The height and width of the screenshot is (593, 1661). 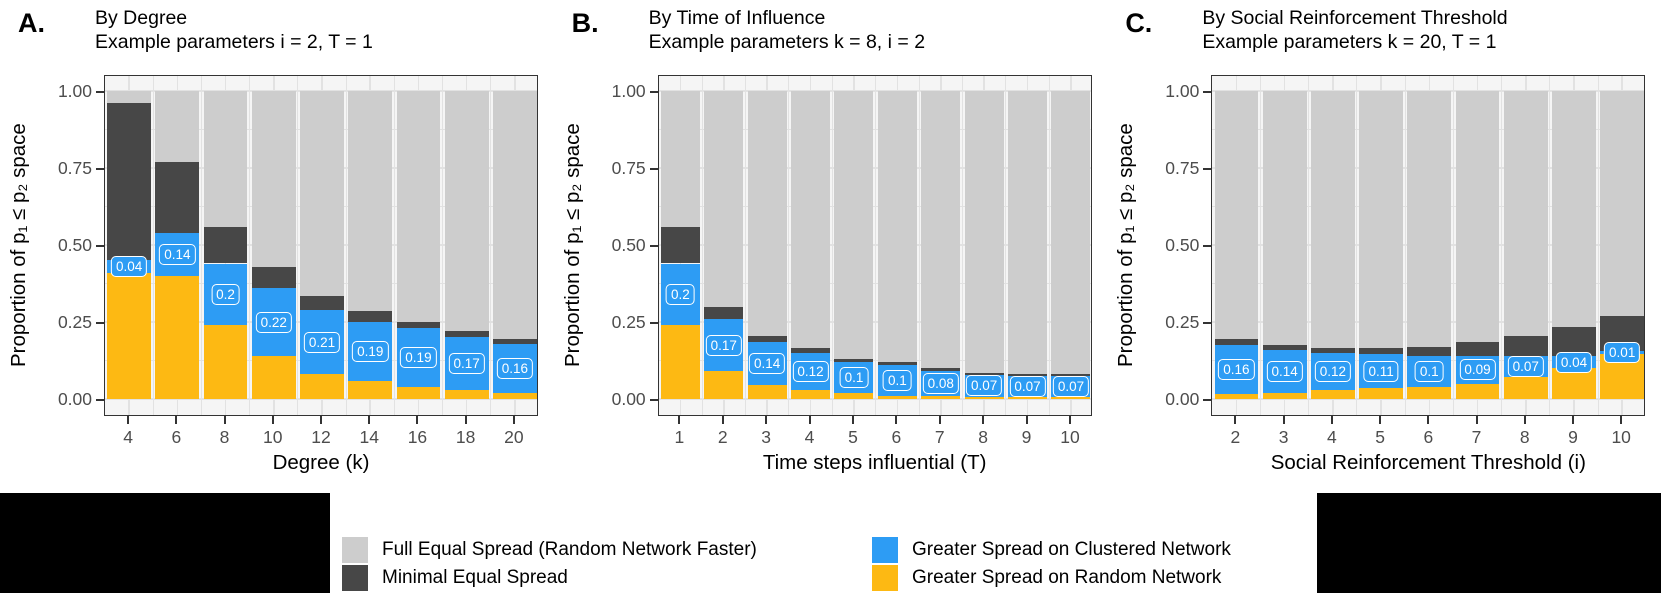 I want to click on gridline-minor-horizontal, so click(x=874, y=206).